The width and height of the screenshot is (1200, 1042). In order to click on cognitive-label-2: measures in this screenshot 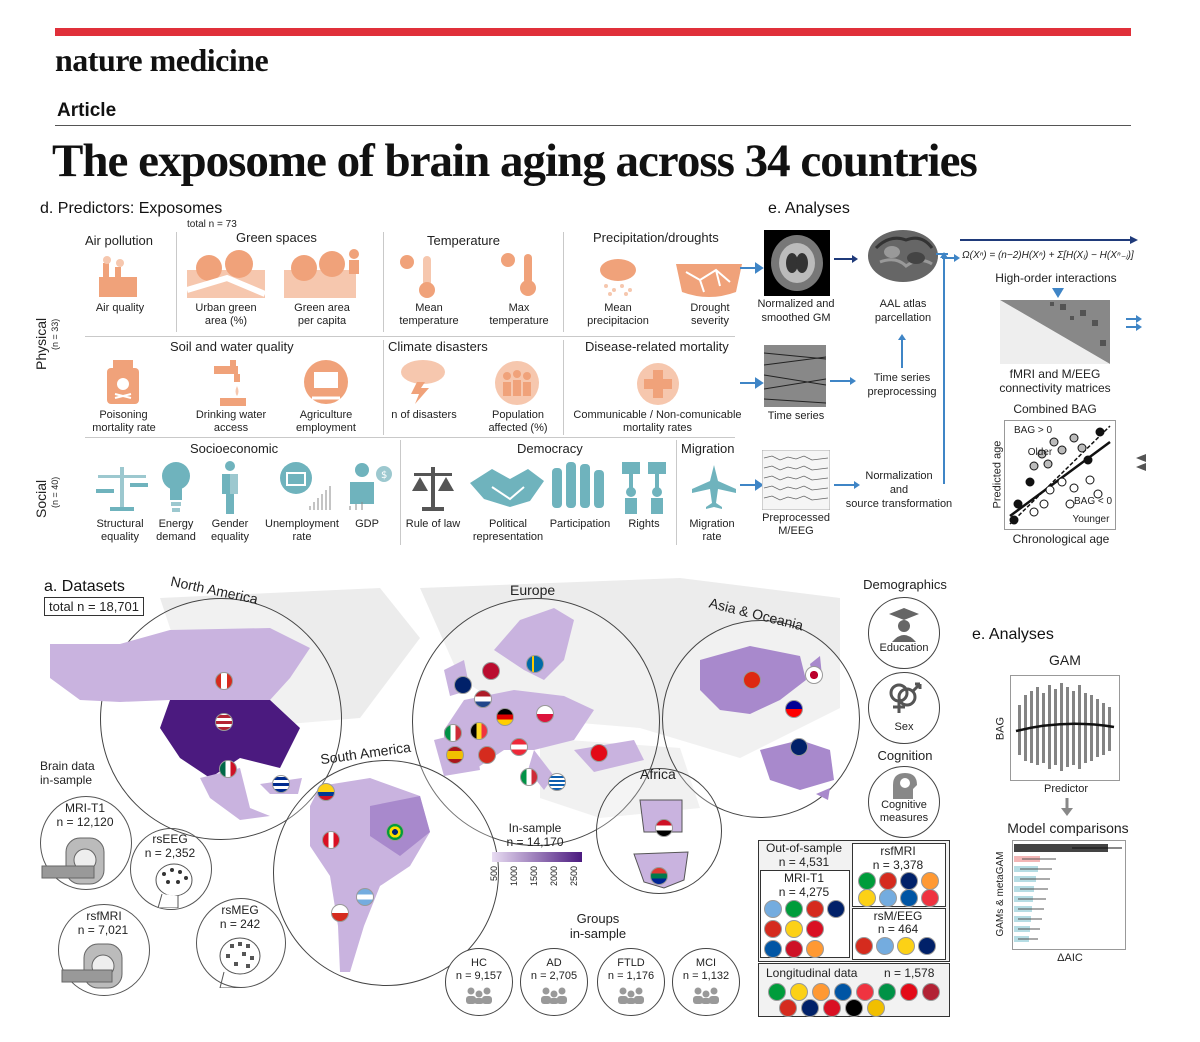, I will do `click(904, 818)`.